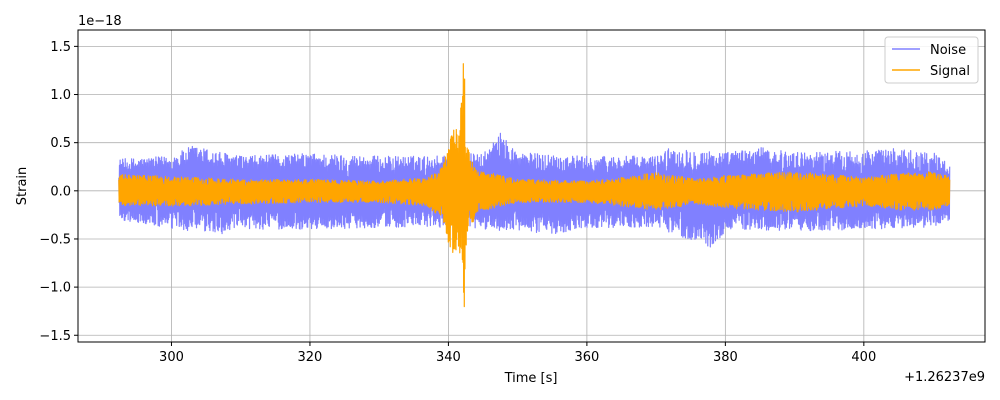  Describe the element at coordinates (586, 357) in the screenshot. I see `x-tick-label: 360` at that location.